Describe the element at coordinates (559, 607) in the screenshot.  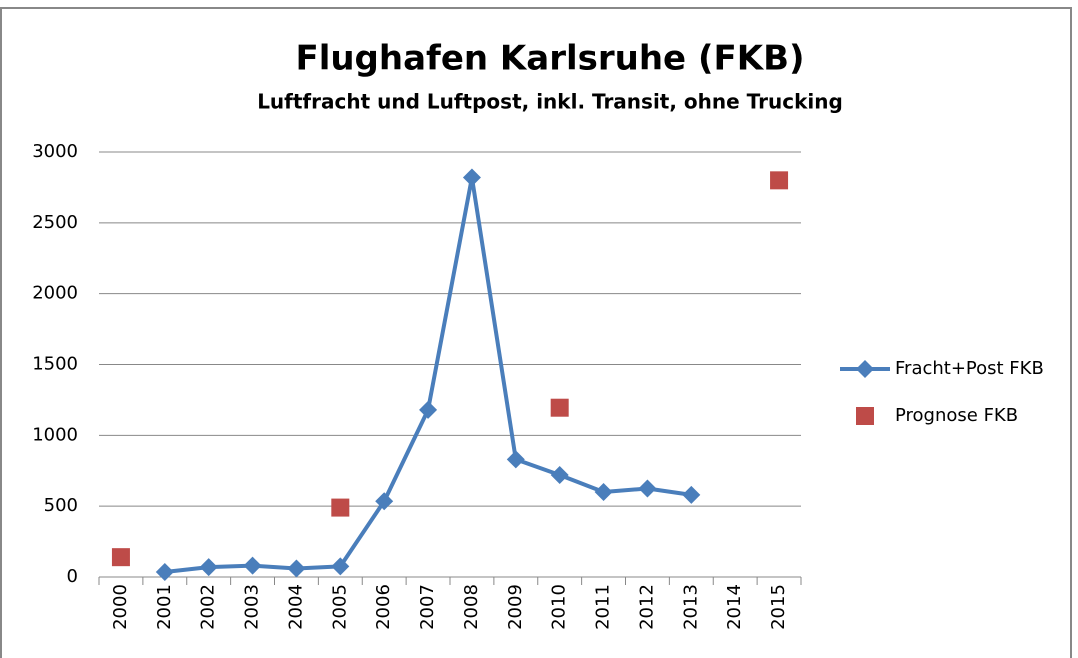
I see `x-tick-label: 2010` at that location.